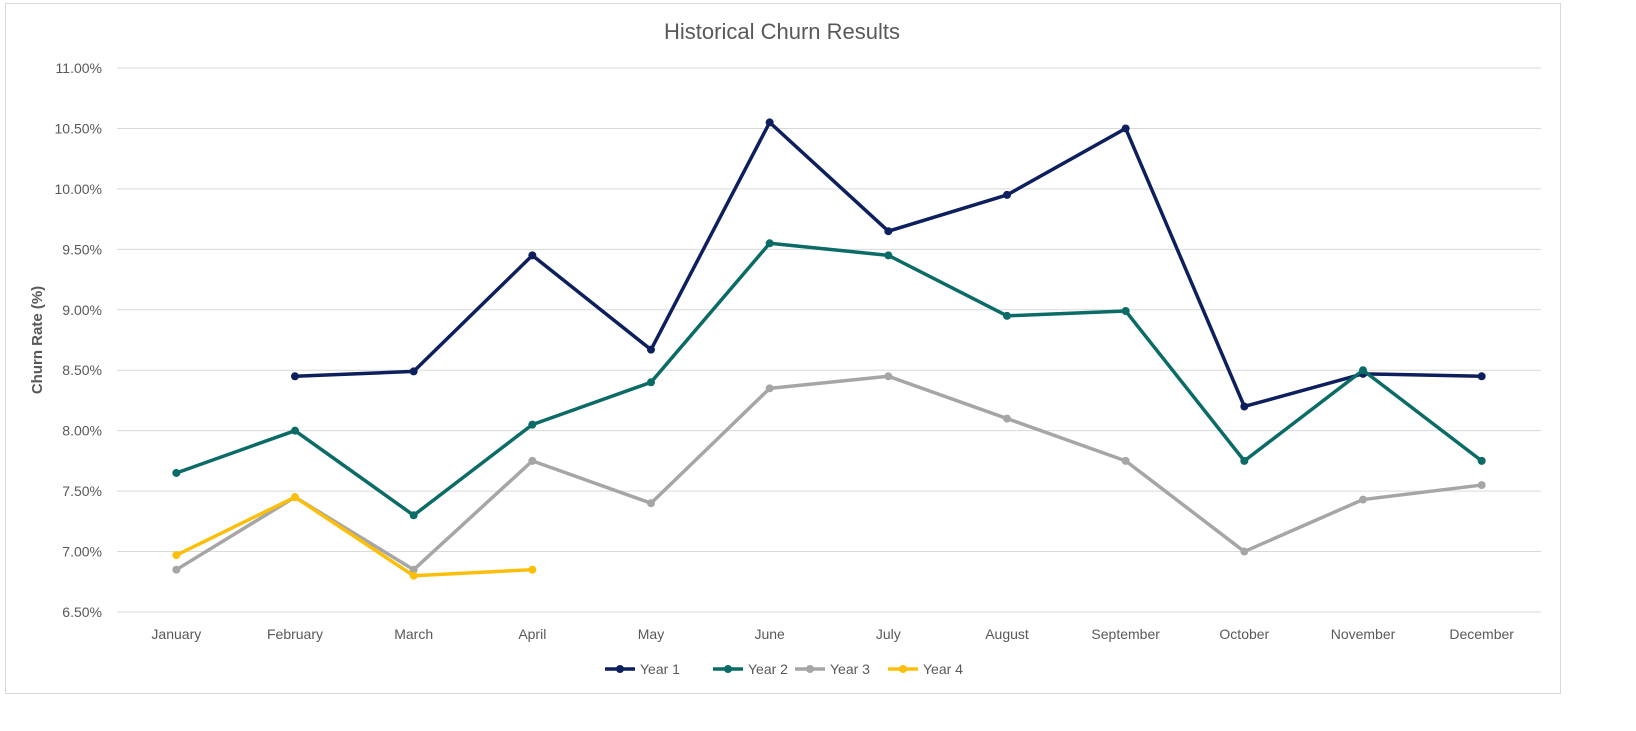  I want to click on x-tick-label: May, so click(651, 634).